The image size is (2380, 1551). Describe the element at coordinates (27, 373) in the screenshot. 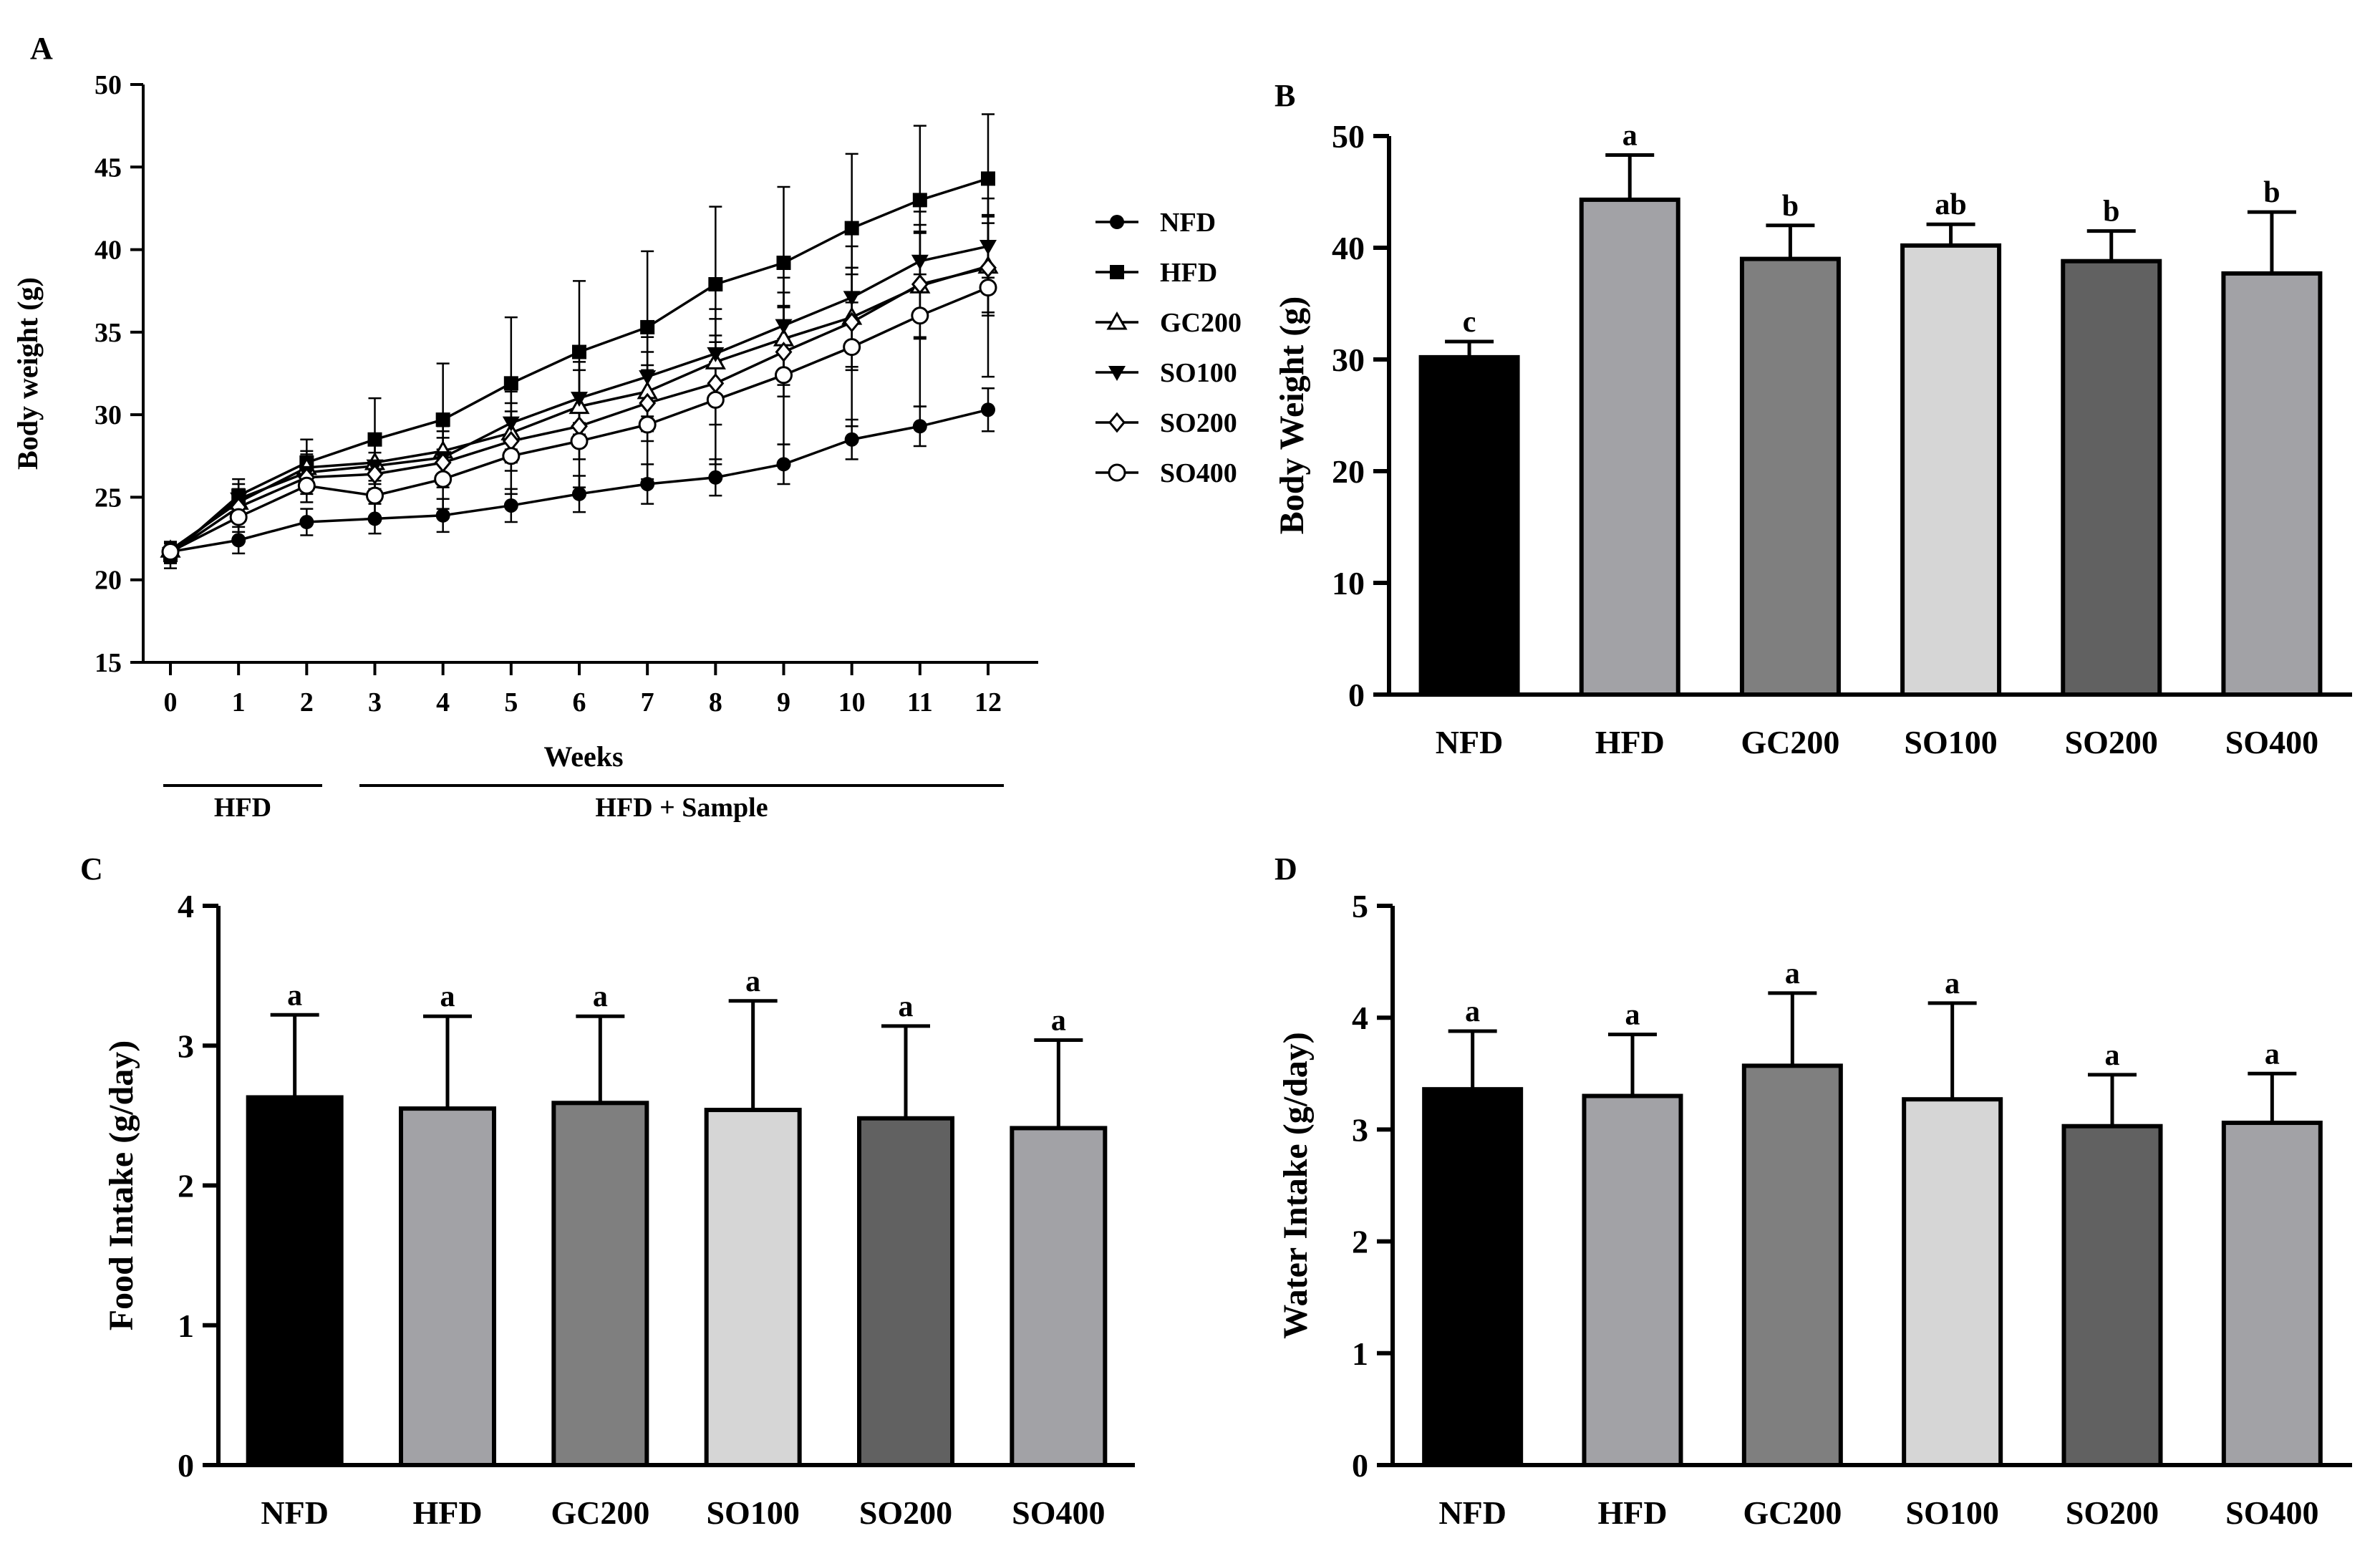

I see `y-axis-label: Body weight (g)` at that location.